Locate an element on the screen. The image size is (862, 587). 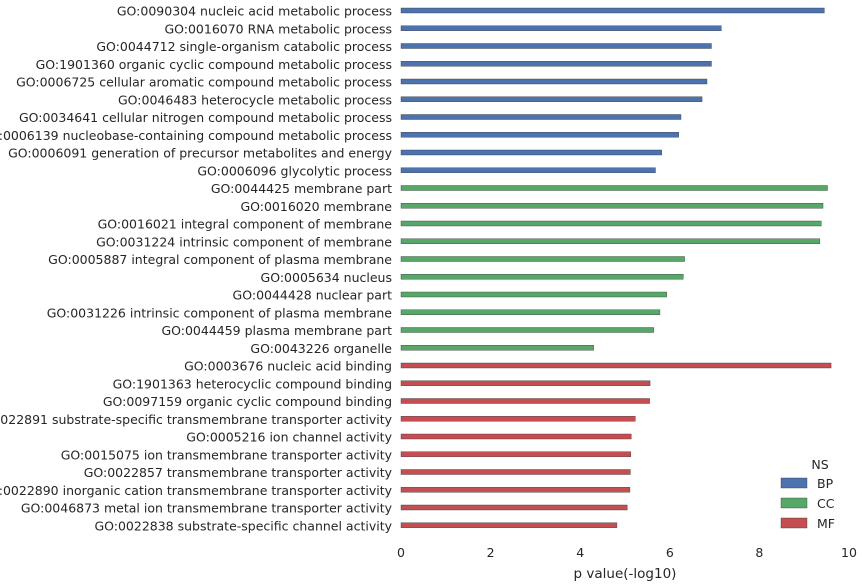
x-tick-label: 2 is located at coordinates (491, 552).